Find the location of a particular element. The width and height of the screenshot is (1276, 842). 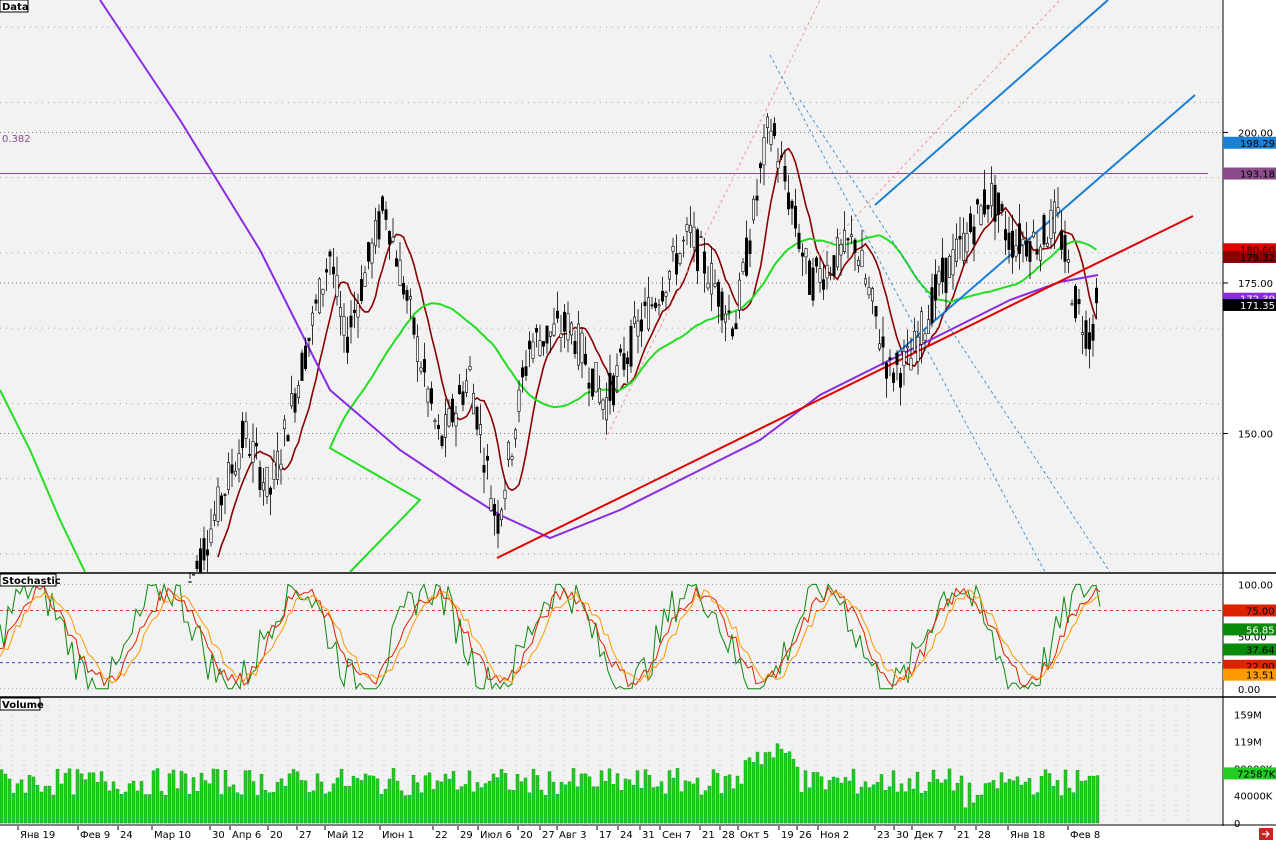

time-tick-label: Сен 7 is located at coordinates (676, 835).